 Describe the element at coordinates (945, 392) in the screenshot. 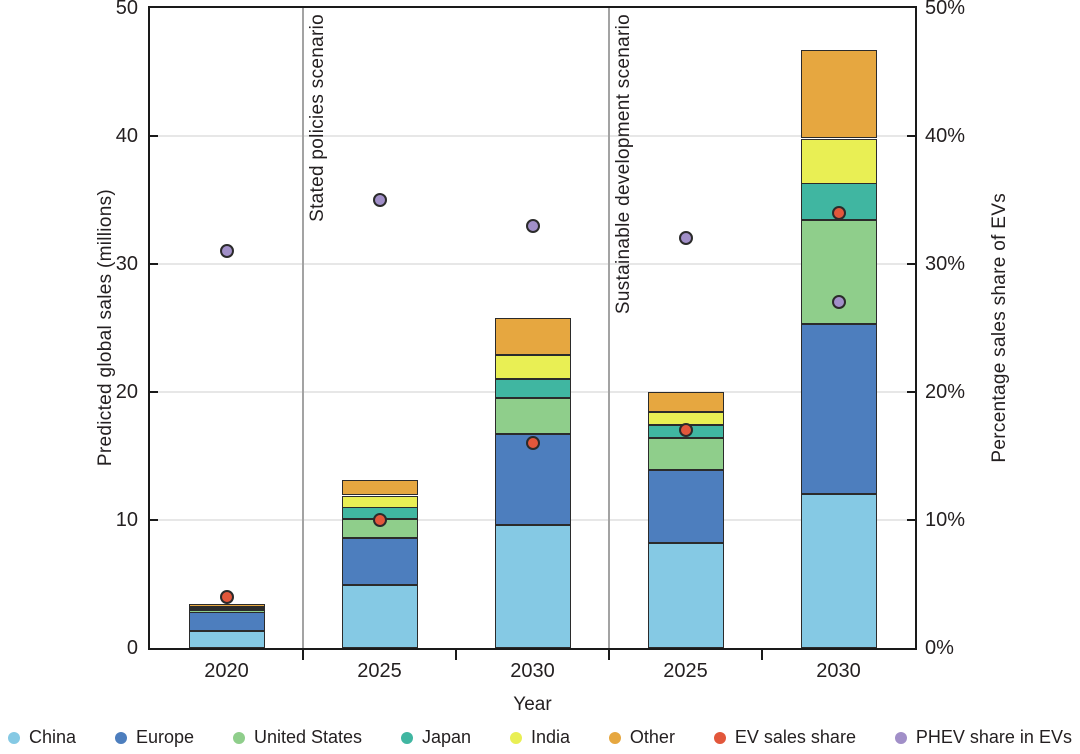

I see `right-tick-label-20%: 20%` at that location.